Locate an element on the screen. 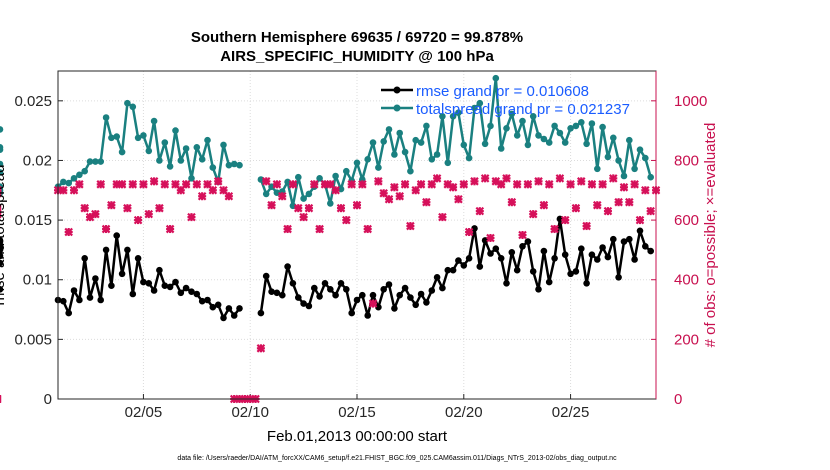  x-tick-label: 02/15 is located at coordinates (357, 412).